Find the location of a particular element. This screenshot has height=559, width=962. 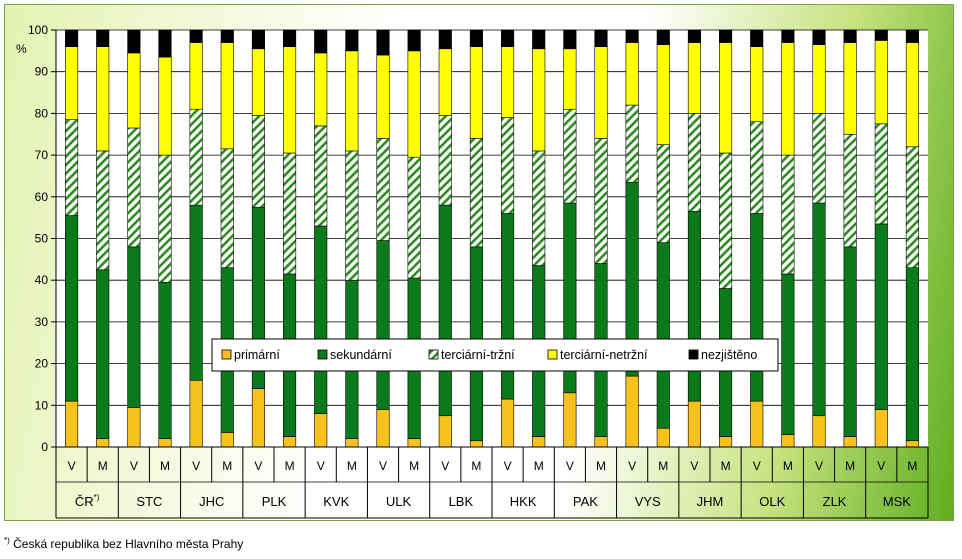

bar-ZLK-V-terciární-tržní is located at coordinates (819, 158).